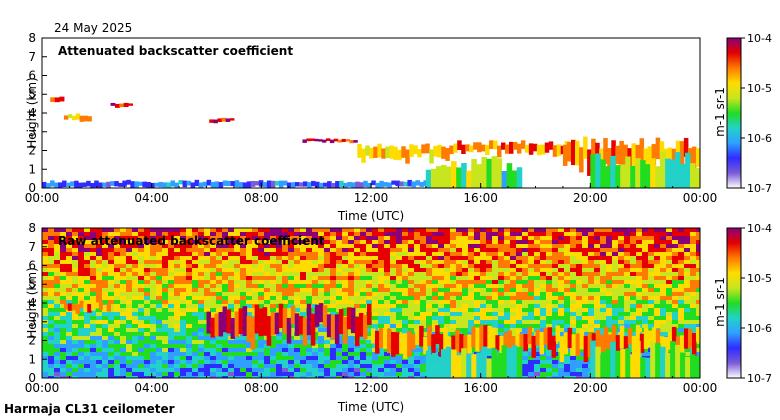 The width and height of the screenshot is (780, 420). What do you see at coordinates (759, 88) in the screenshot?
I see `colorbar-tick-label: 10-5` at bounding box center [759, 88].